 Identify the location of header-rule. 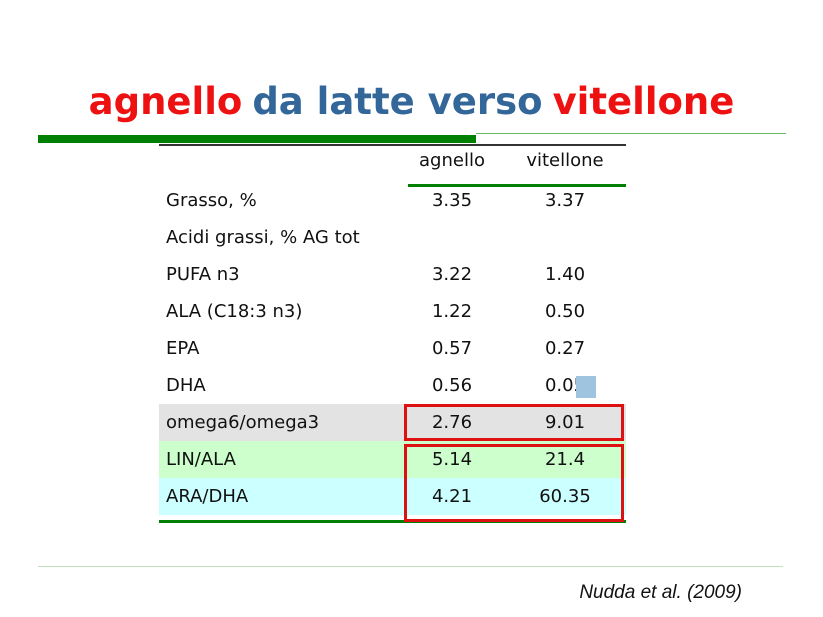
(517, 185).